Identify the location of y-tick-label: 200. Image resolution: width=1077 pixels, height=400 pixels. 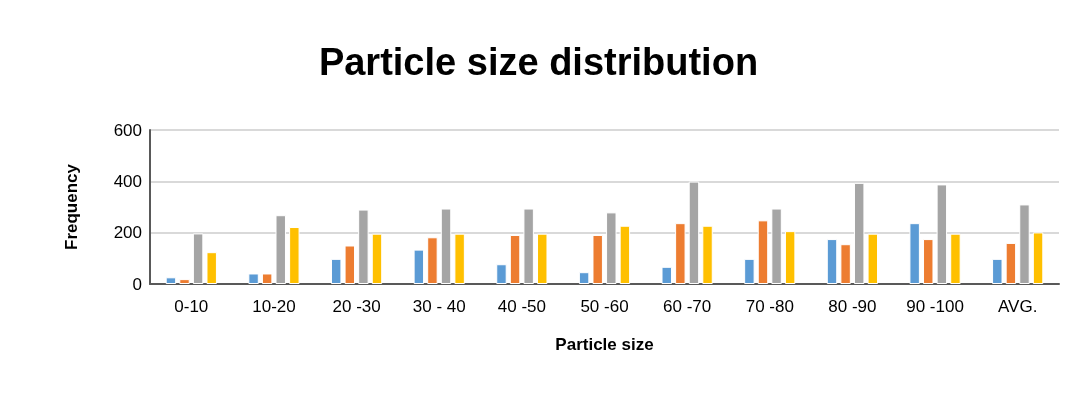
(127, 233).